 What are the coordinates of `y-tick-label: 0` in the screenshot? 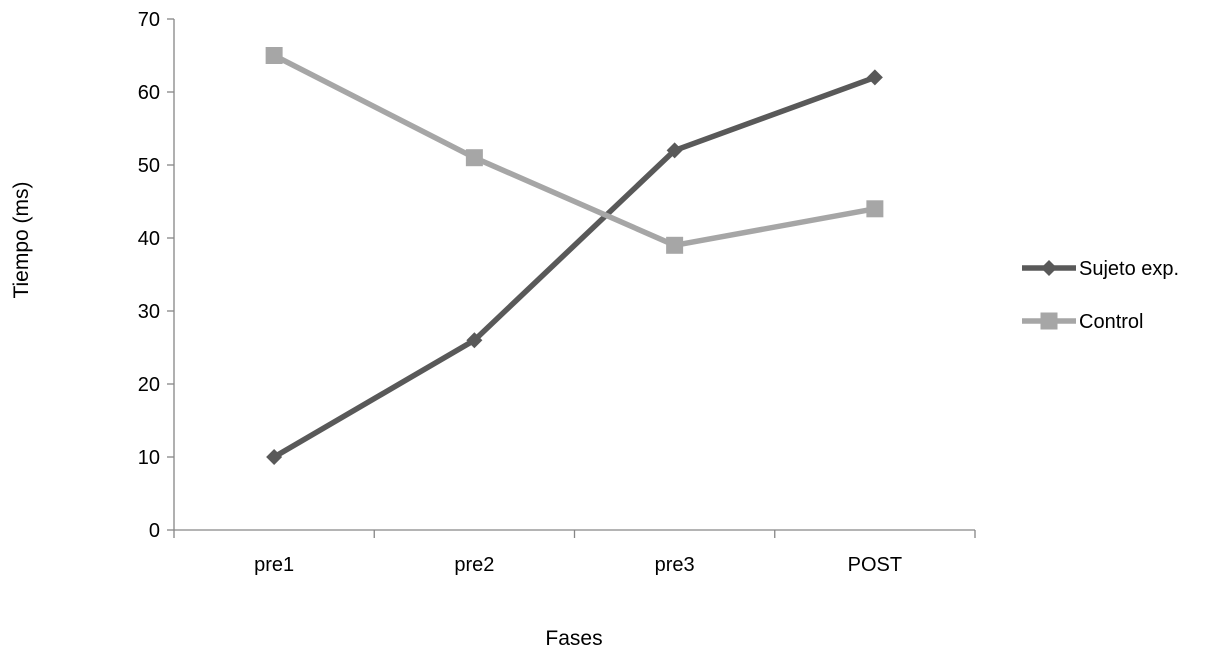 It's located at (154, 531).